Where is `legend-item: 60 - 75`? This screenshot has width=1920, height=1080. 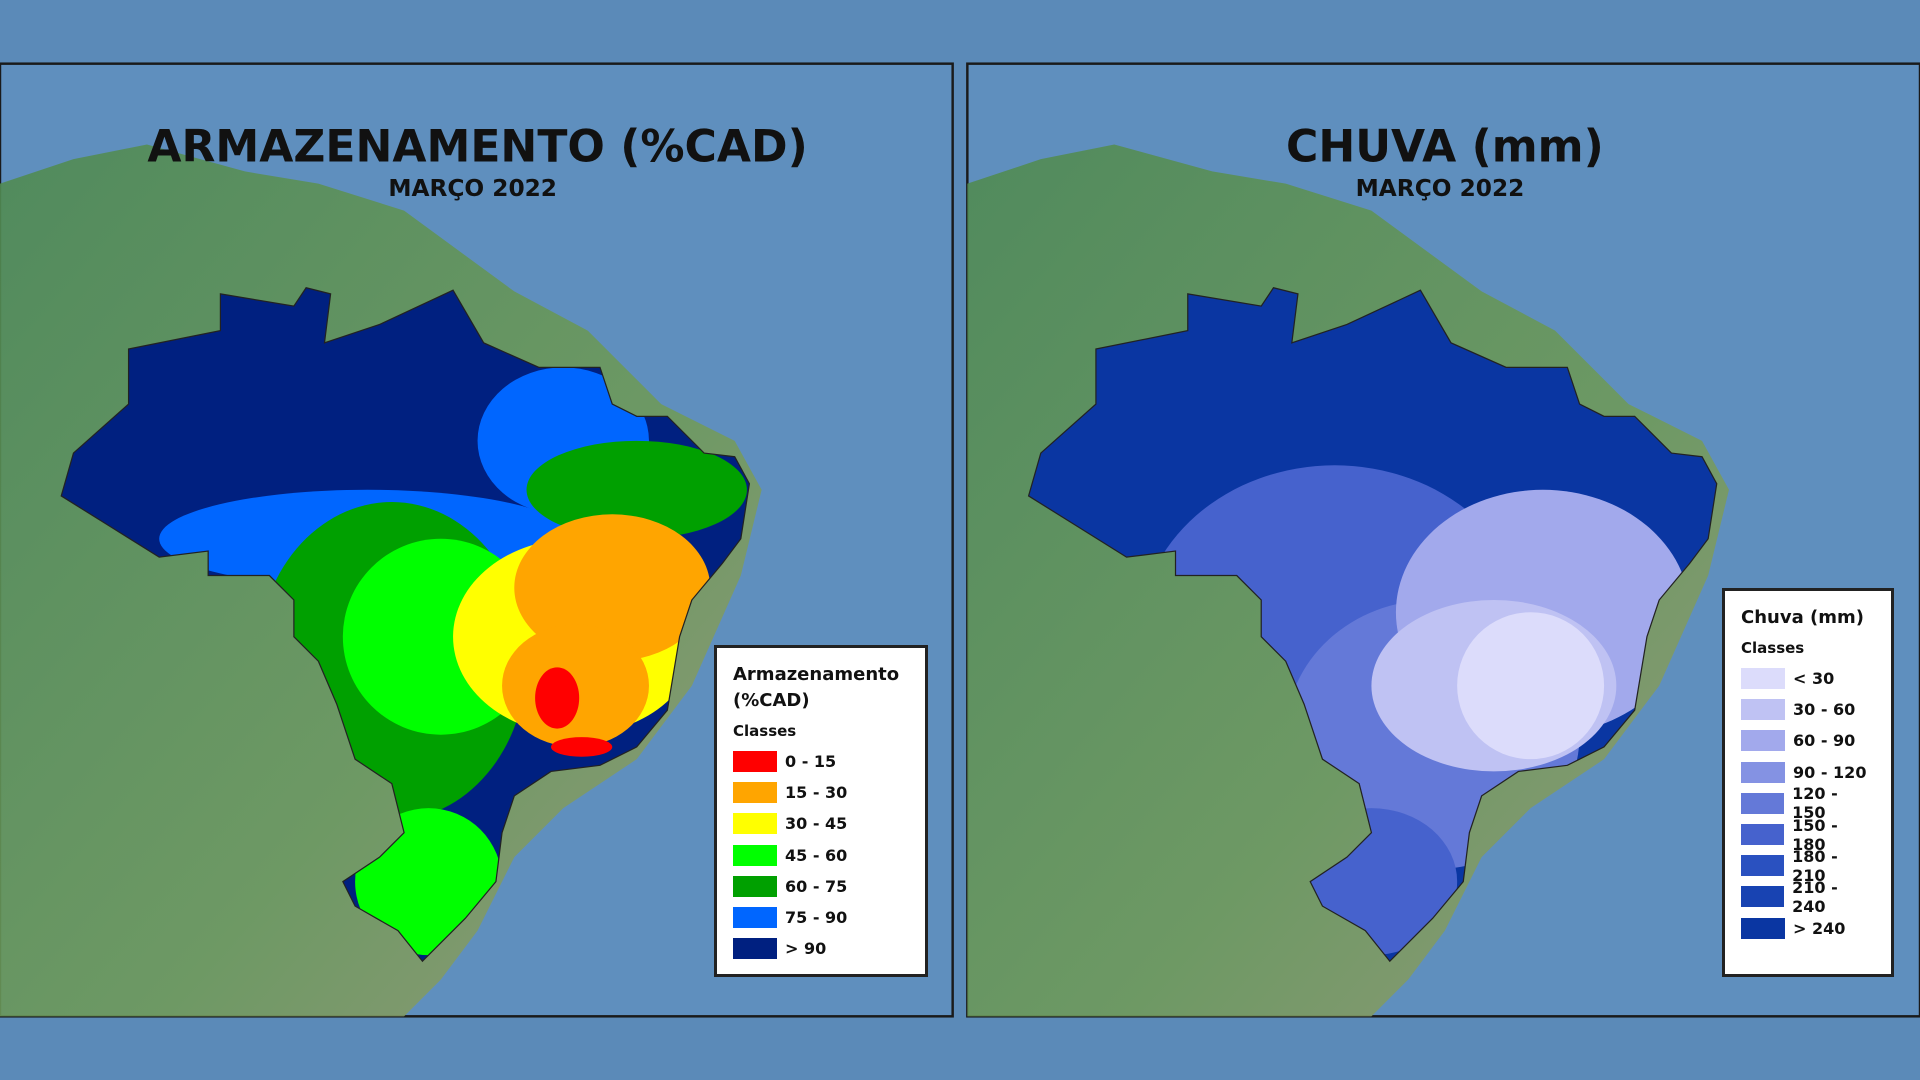 legend-item: 60 - 75 is located at coordinates (821, 886).